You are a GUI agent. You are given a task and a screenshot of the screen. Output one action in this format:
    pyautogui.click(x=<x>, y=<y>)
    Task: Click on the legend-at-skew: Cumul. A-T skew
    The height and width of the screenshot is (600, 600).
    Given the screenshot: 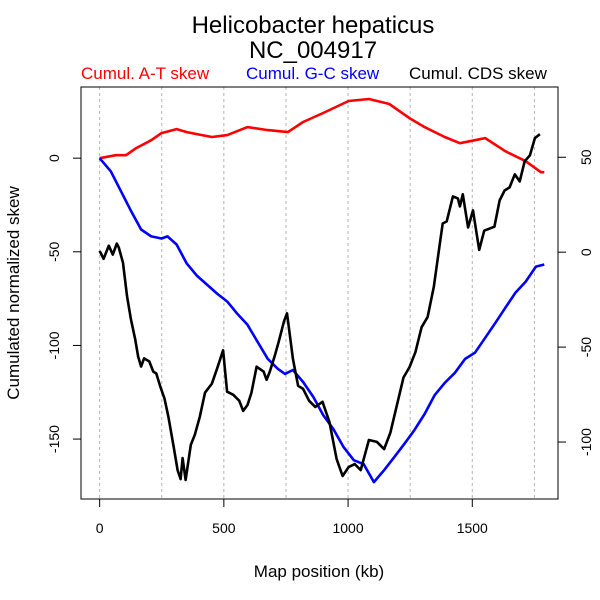 What is the action you would take?
    pyautogui.click(x=145, y=73)
    